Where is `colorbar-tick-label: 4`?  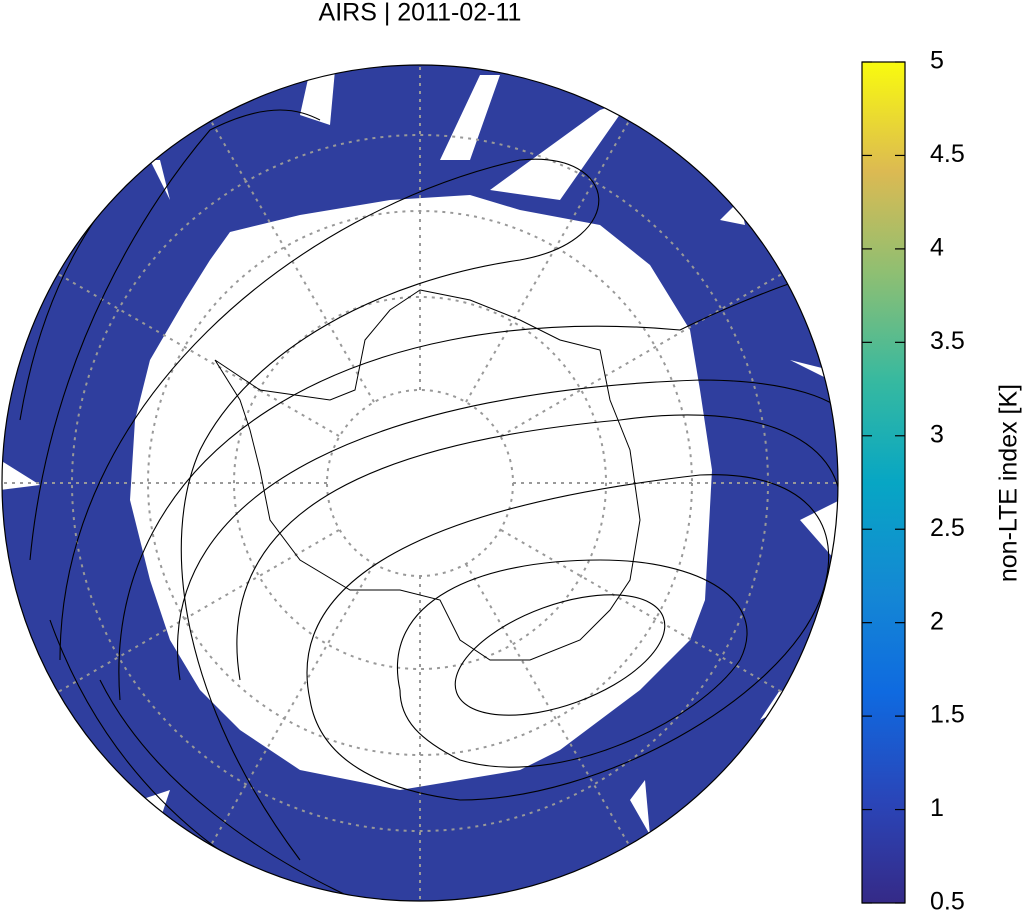 colorbar-tick-label: 4 is located at coordinates (937, 247).